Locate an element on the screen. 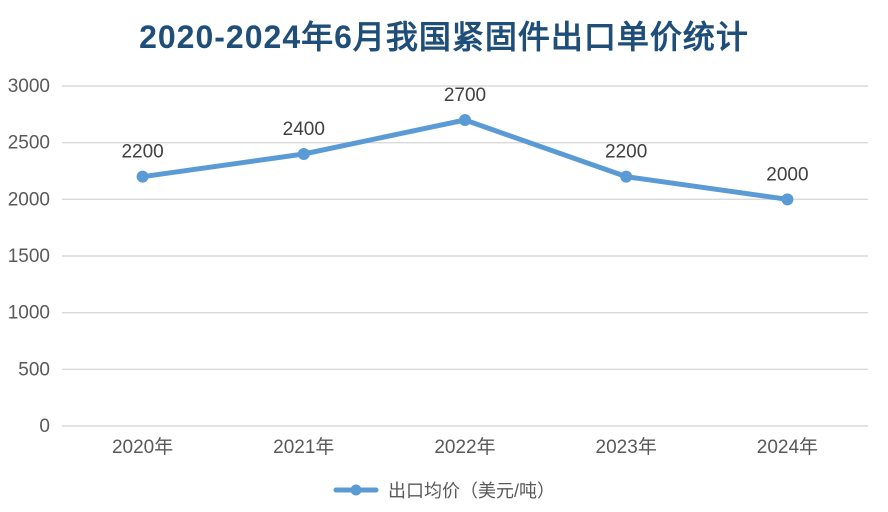  x-axis-tick-label: 2023年 is located at coordinates (626, 447).